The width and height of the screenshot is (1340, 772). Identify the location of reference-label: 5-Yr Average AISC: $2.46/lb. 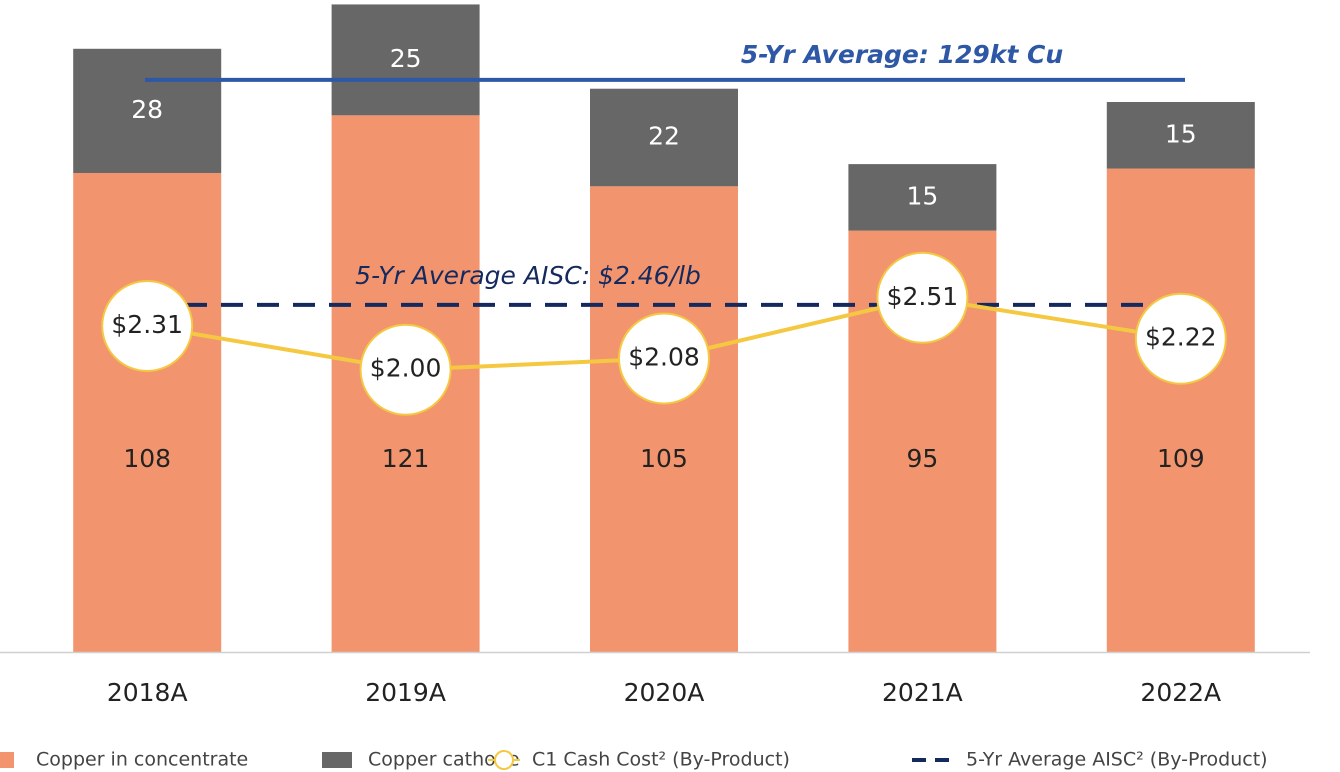
(528, 275).